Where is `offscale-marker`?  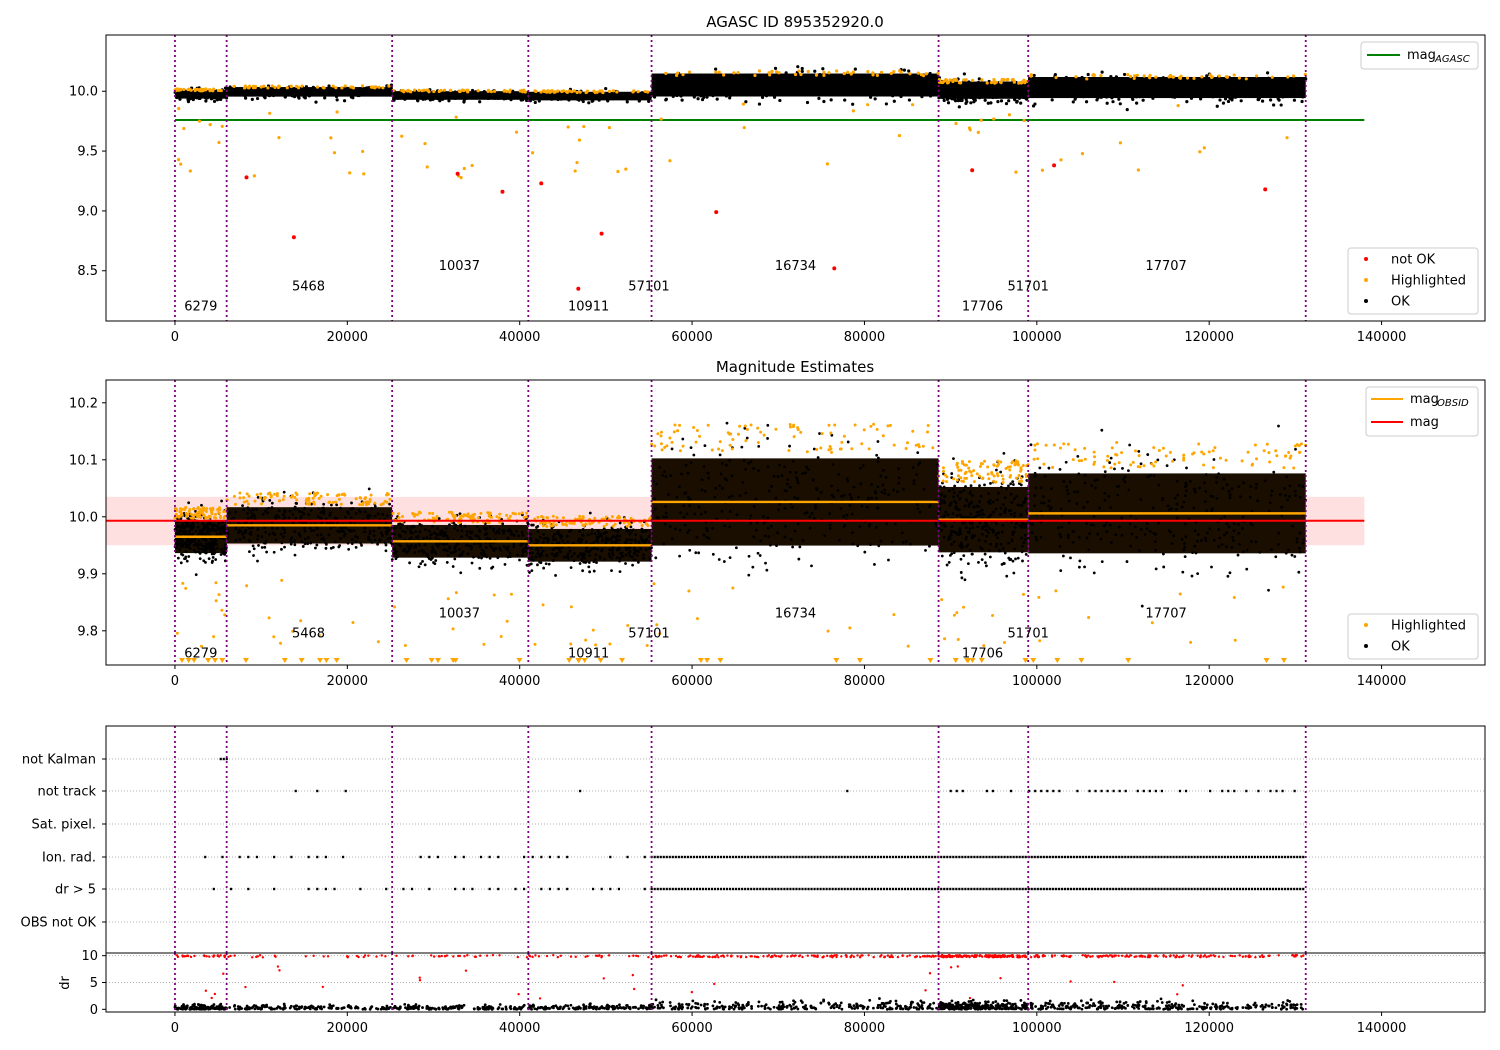 offscale-marker is located at coordinates (320, 660).